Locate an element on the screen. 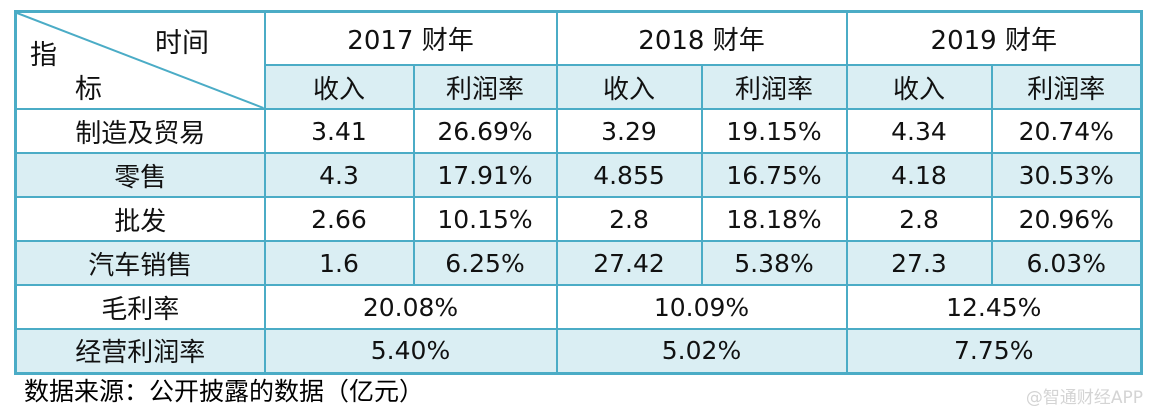 The width and height of the screenshot is (1149, 416). cell-value: 1.6 is located at coordinates (339, 263).